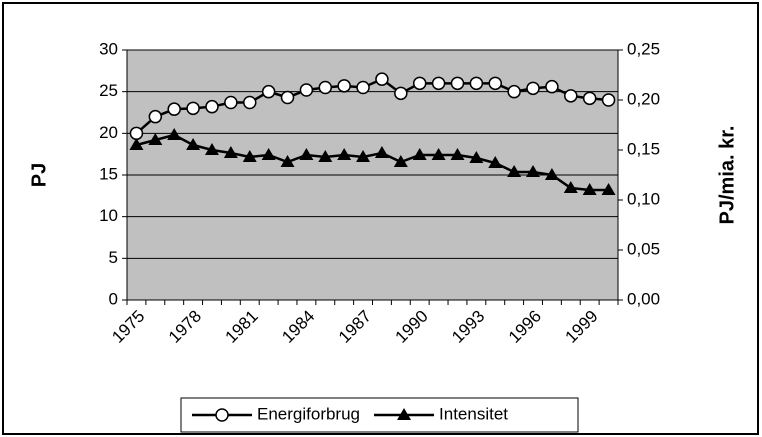 The image size is (762, 437). What do you see at coordinates (113, 257) in the screenshot?
I see `y-tick-label: 5` at bounding box center [113, 257].